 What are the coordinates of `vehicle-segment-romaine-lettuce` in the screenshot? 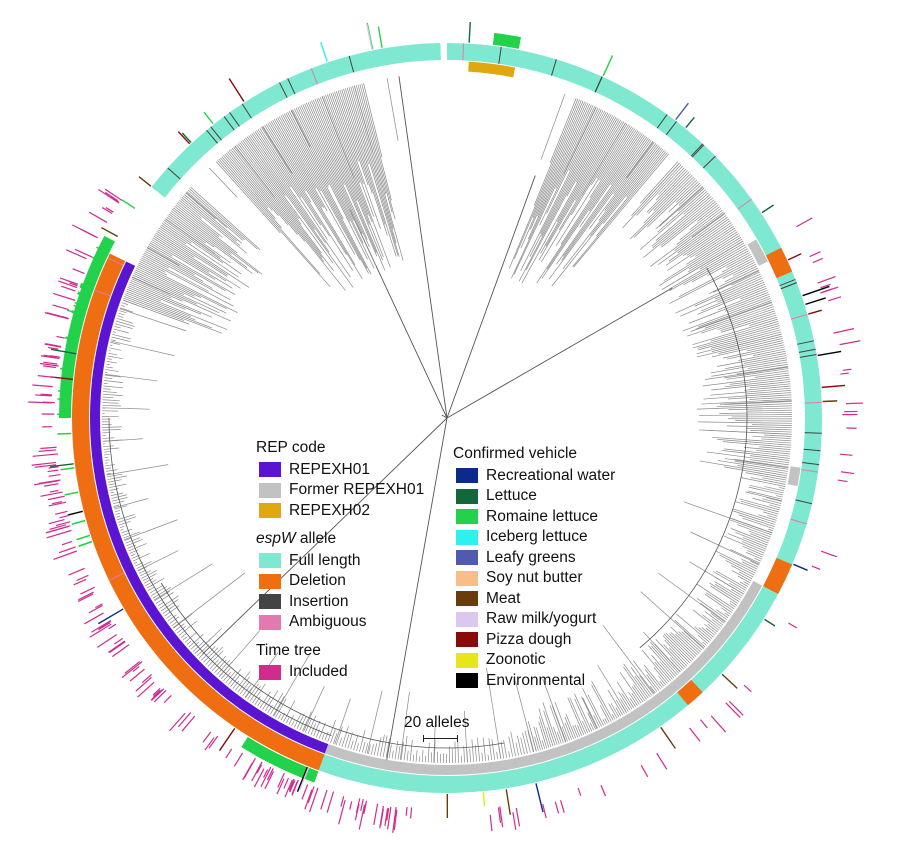 It's located at (87, 326).